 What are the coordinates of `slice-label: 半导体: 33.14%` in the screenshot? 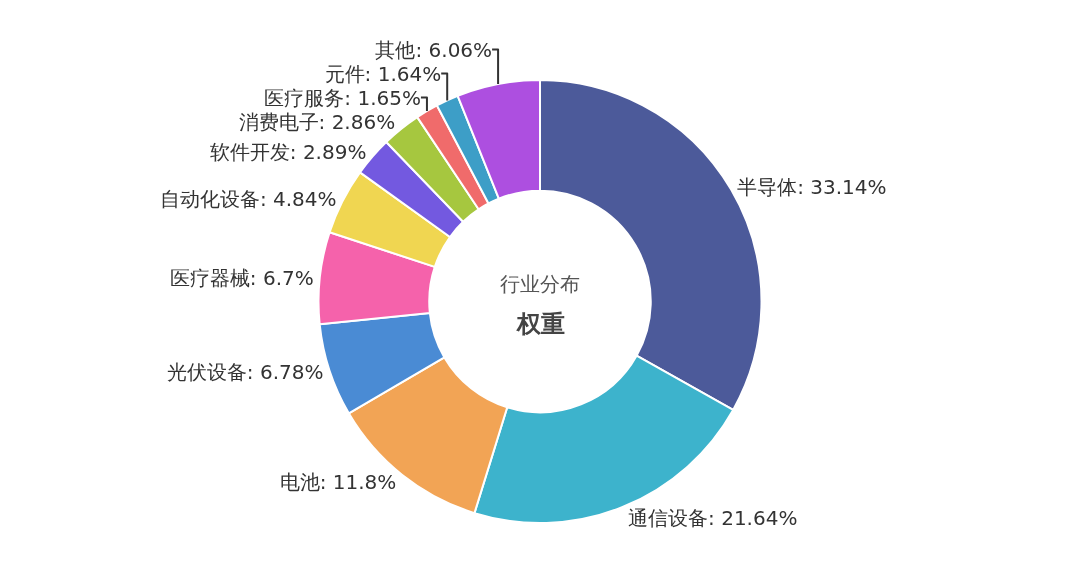 It's located at (812, 186).